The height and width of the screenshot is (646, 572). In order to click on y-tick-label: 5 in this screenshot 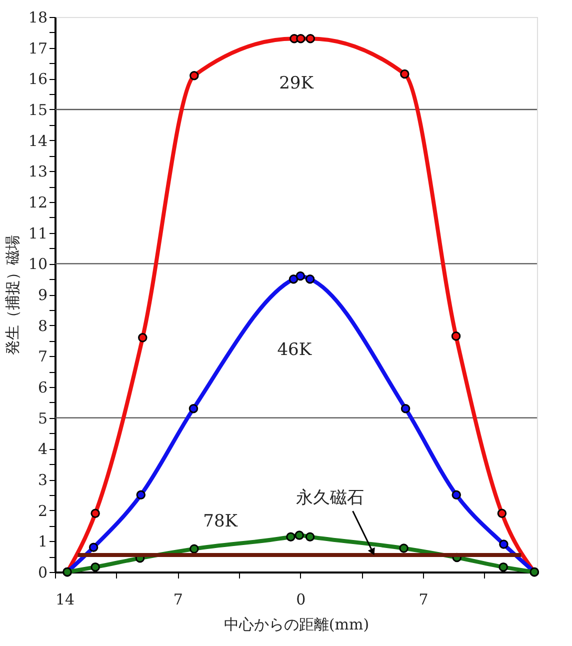, I will do `click(43, 418)`.